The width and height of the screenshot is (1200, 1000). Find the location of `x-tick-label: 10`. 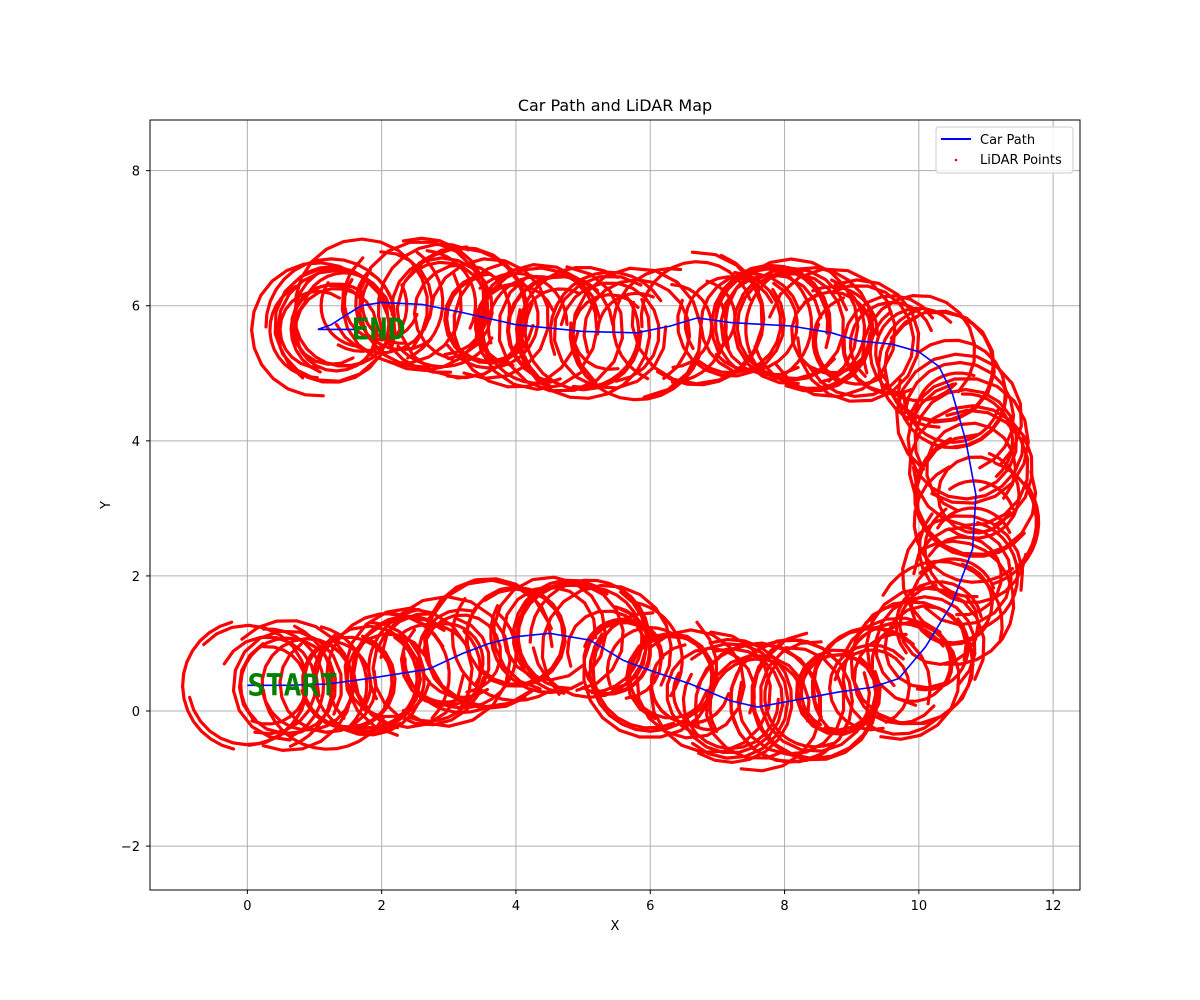

x-tick-label: 10 is located at coordinates (919, 906).